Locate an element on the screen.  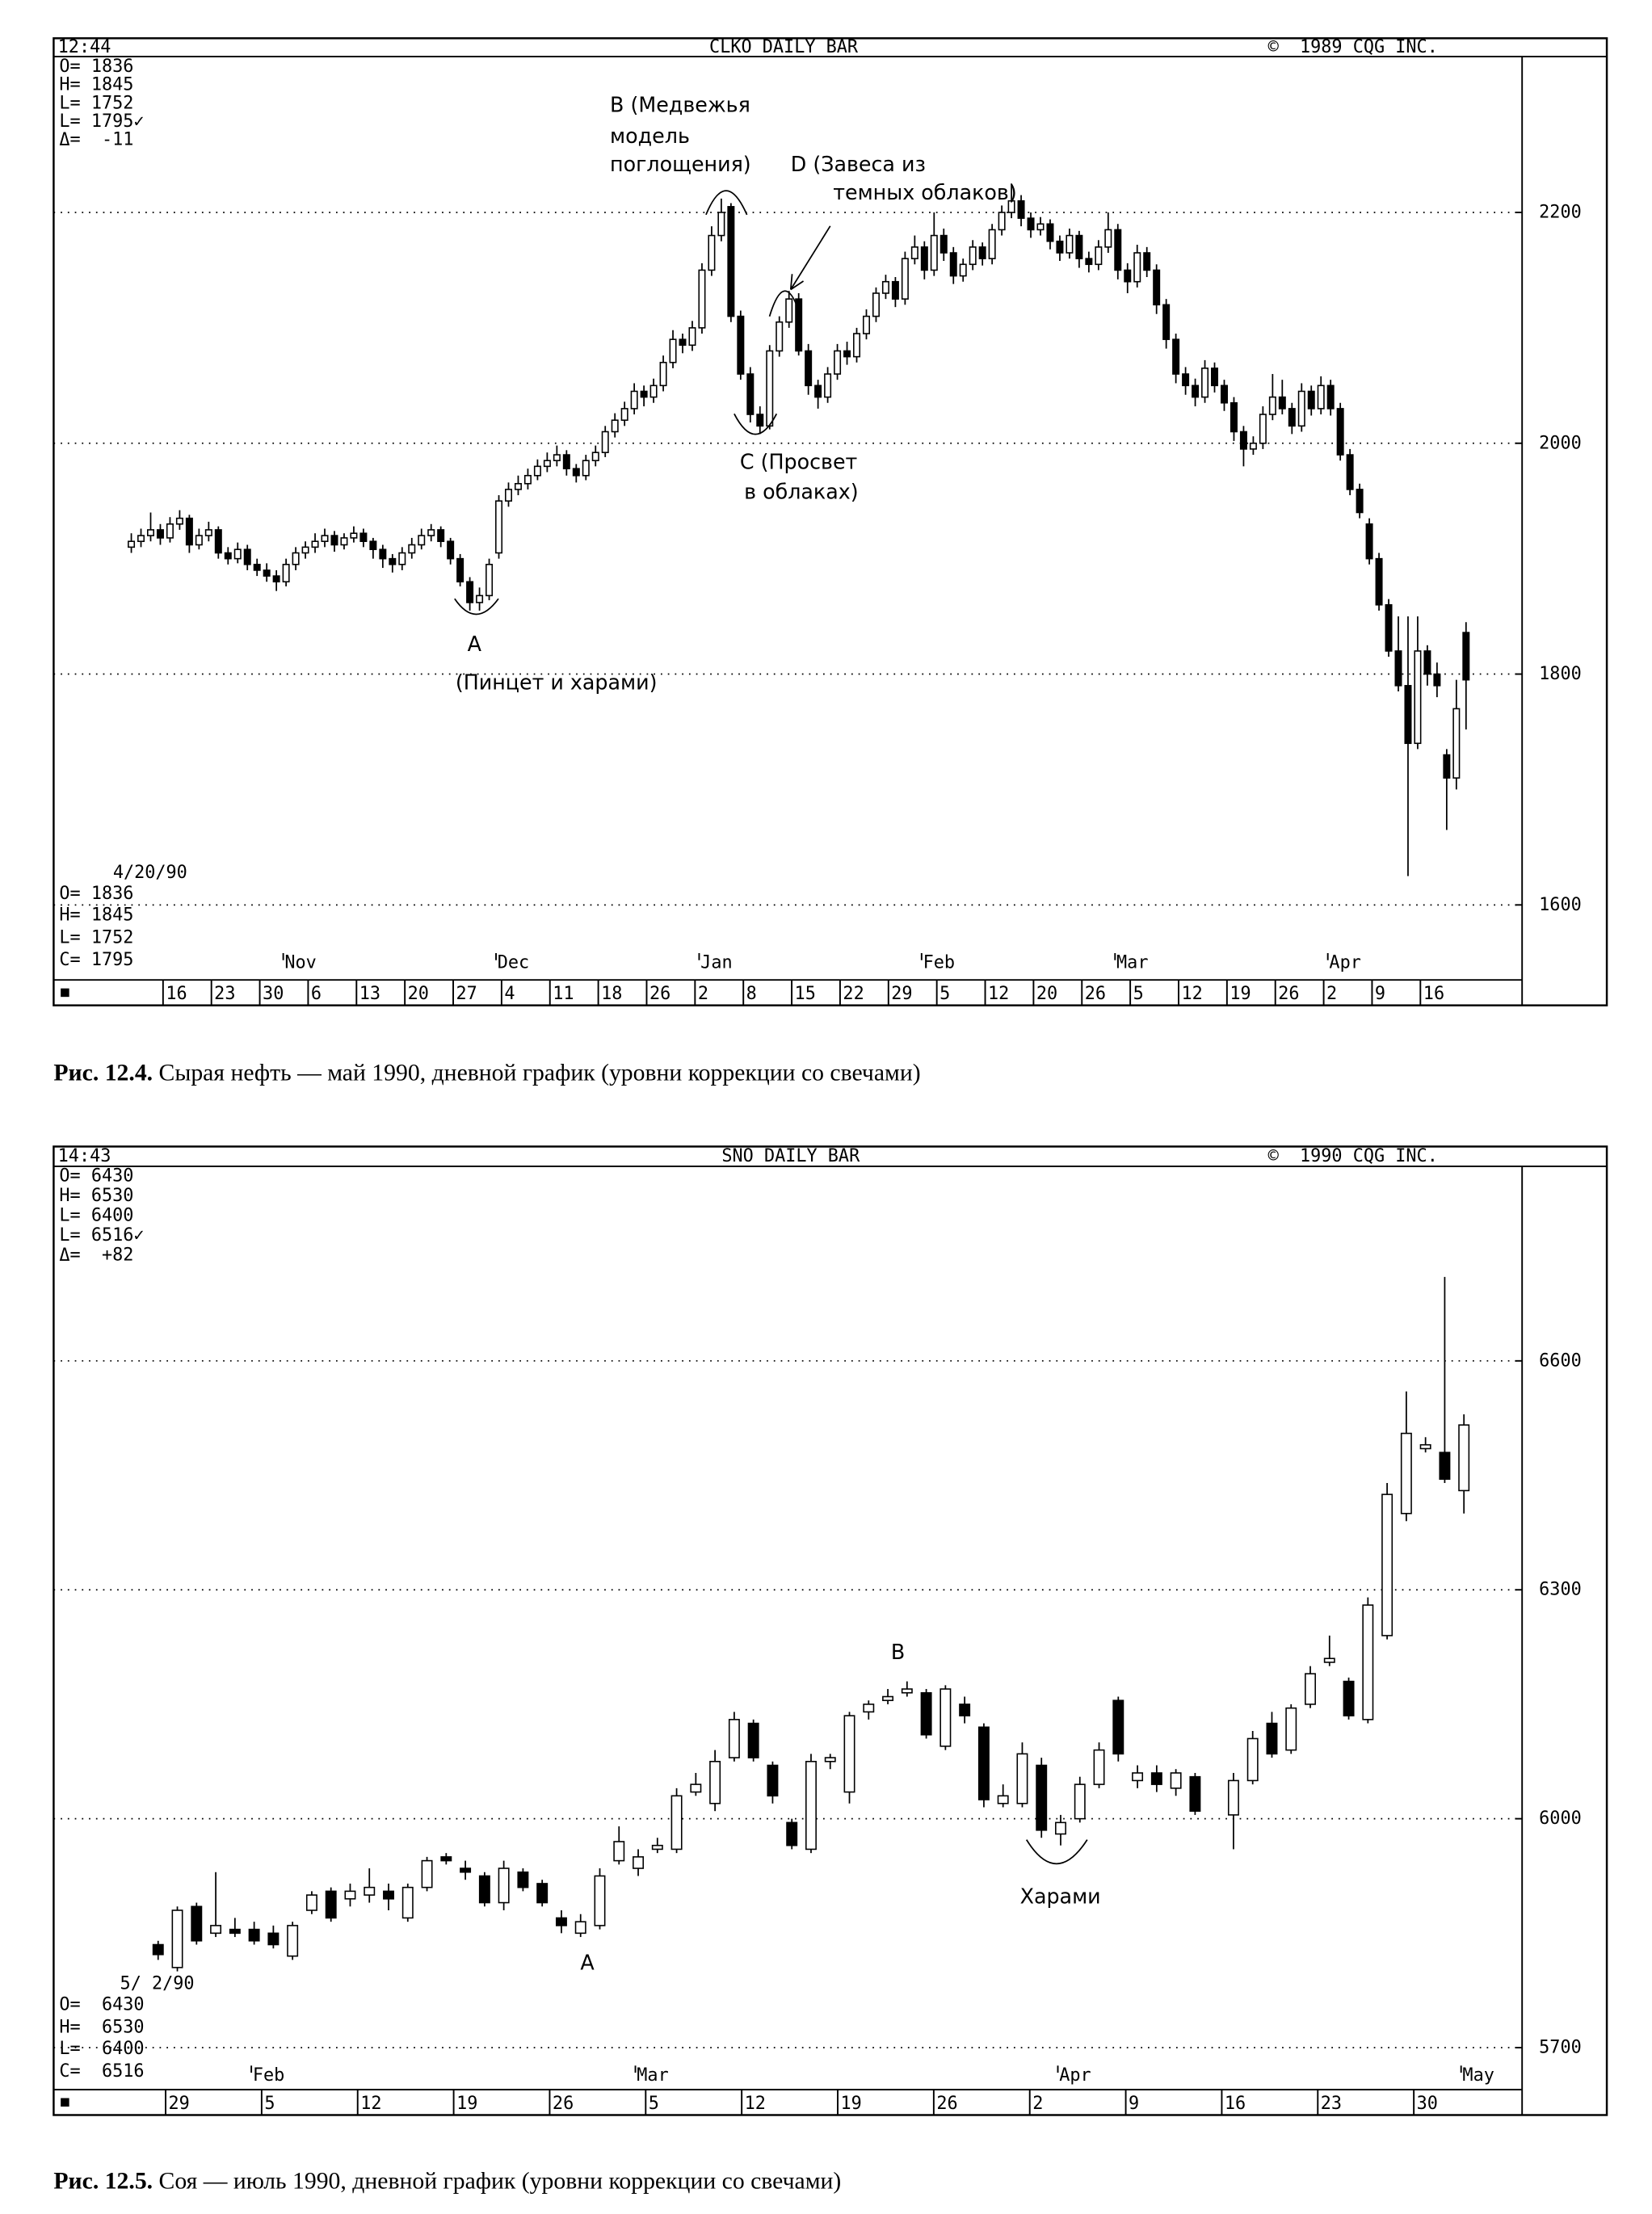
time: 14:43 is located at coordinates (85, 1156).